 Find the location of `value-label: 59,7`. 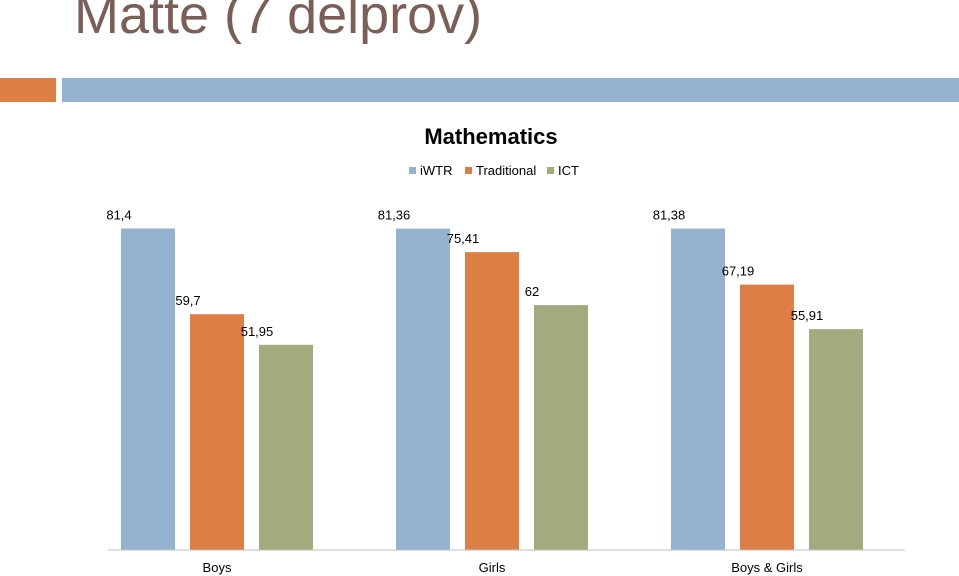

value-label: 59,7 is located at coordinates (187, 300).